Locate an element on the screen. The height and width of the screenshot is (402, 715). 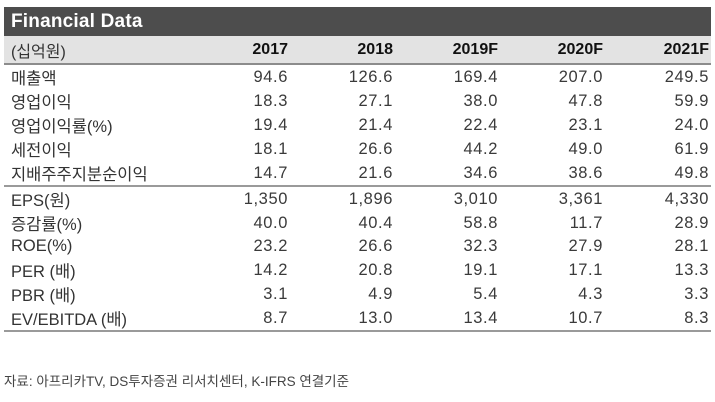
cell-value: 126.6 is located at coordinates (370, 76).